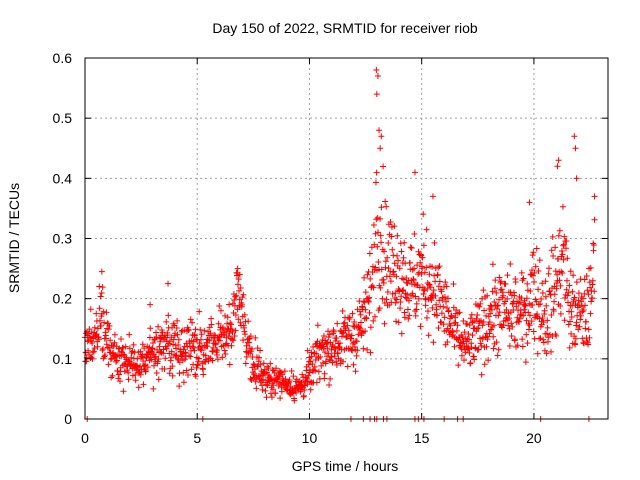 The width and height of the screenshot is (640, 480). I want to click on x-tick-label: 20, so click(534, 438).